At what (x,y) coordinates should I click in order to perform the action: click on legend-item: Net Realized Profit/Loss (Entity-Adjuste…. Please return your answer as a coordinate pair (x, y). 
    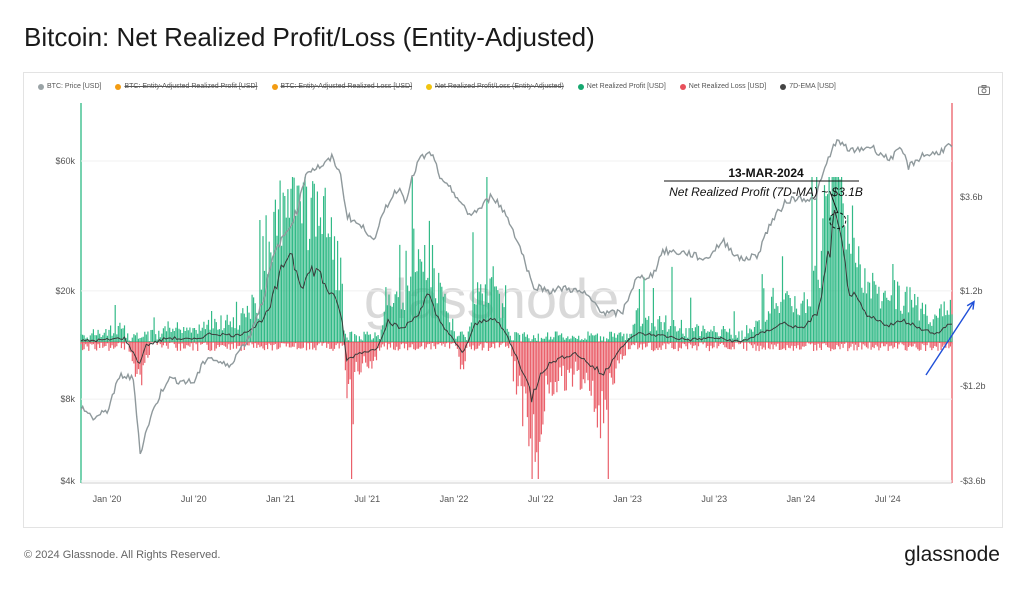
    Looking at the image, I should click on (495, 86).